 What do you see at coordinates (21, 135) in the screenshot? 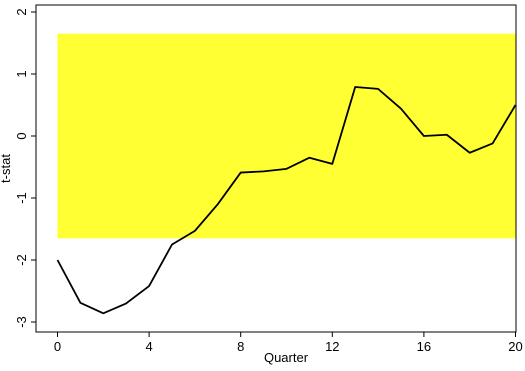
I see `y-tick-label: 0` at bounding box center [21, 135].